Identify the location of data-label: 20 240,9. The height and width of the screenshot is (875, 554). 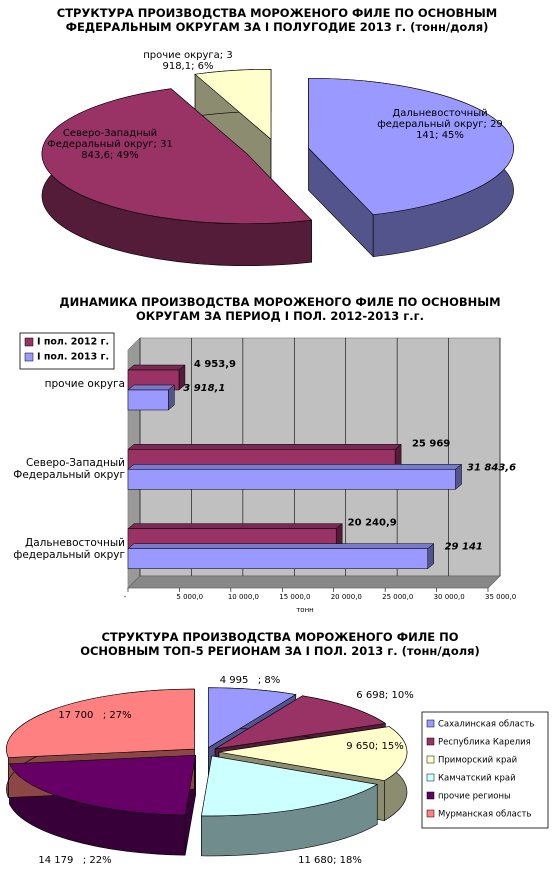
(372, 523).